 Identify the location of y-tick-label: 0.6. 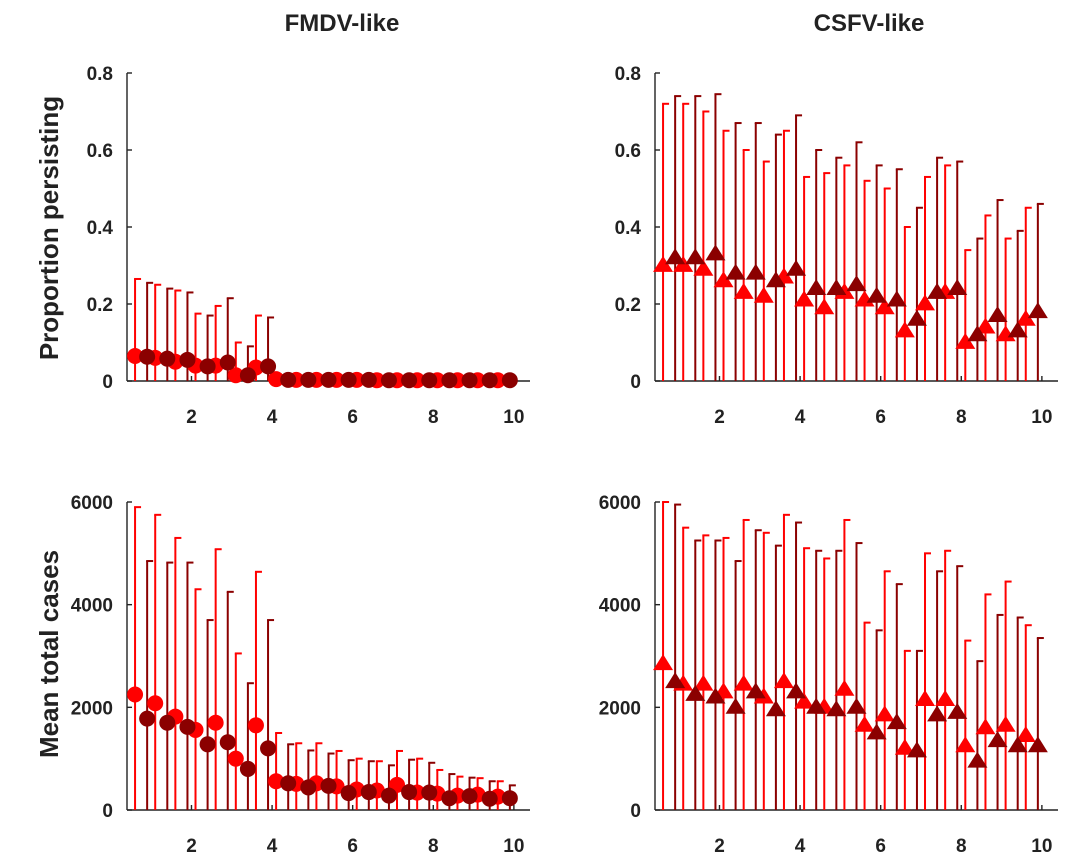
(100, 151).